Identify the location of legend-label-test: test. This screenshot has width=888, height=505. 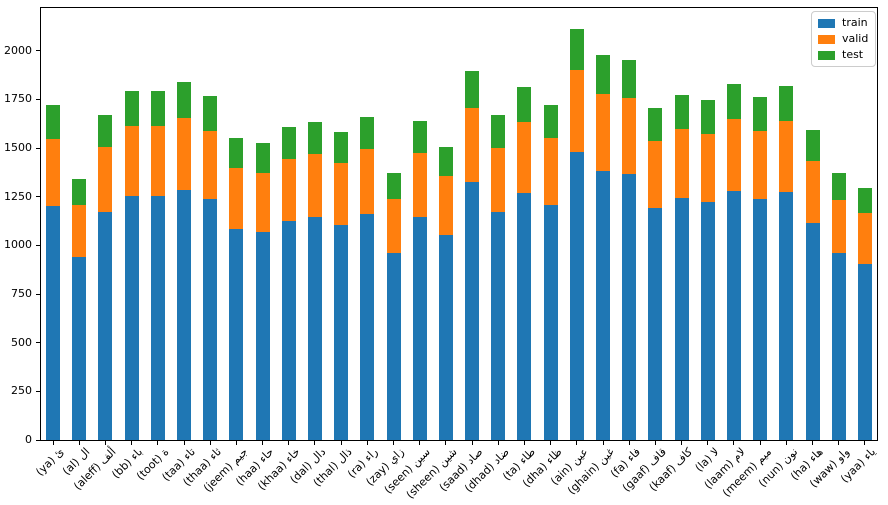
(853, 54).